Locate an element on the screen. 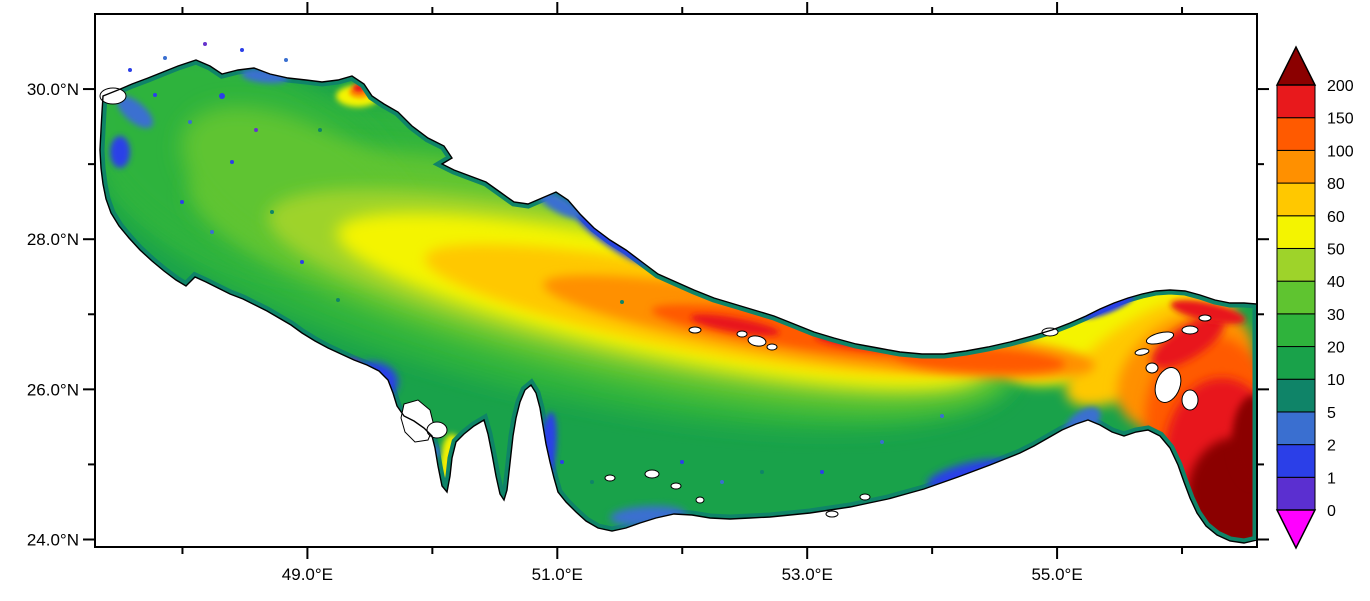 This screenshot has height=601, width=1370. x-tick-label: 49.0°E is located at coordinates (307, 574).